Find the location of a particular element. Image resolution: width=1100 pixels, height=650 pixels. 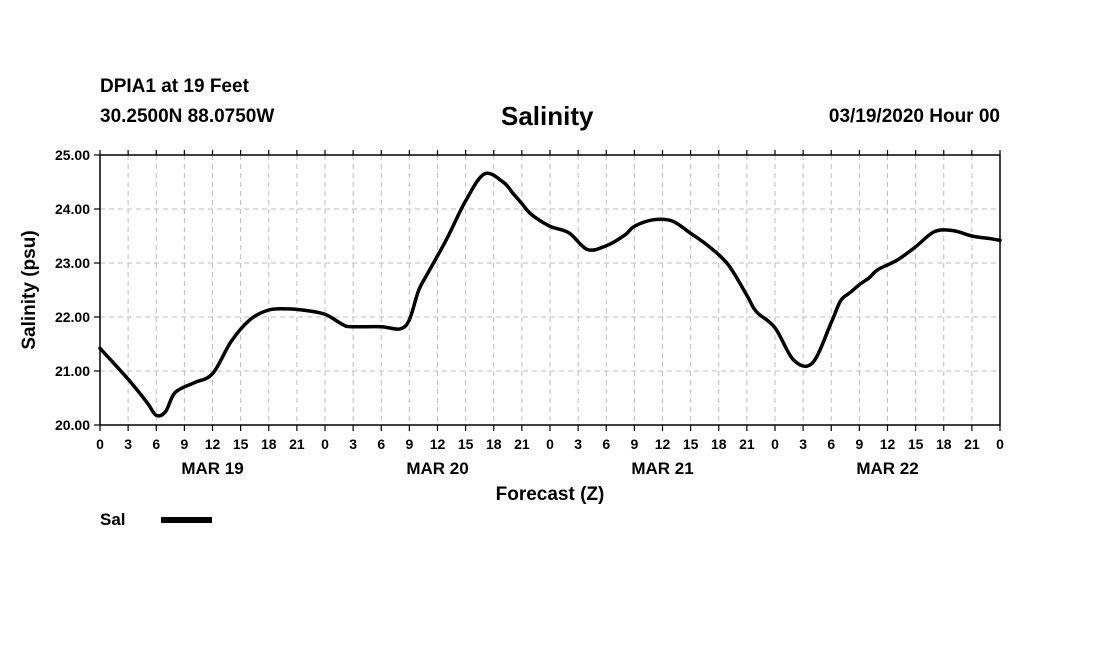

x-axis-label: Forecast (Z) is located at coordinates (550, 494).